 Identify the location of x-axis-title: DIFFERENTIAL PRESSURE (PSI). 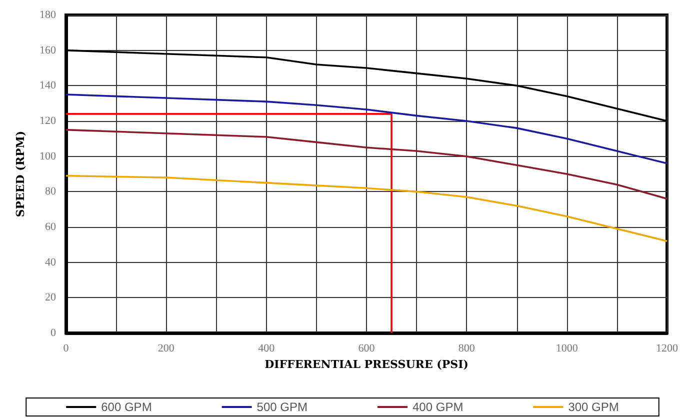
(366, 364).